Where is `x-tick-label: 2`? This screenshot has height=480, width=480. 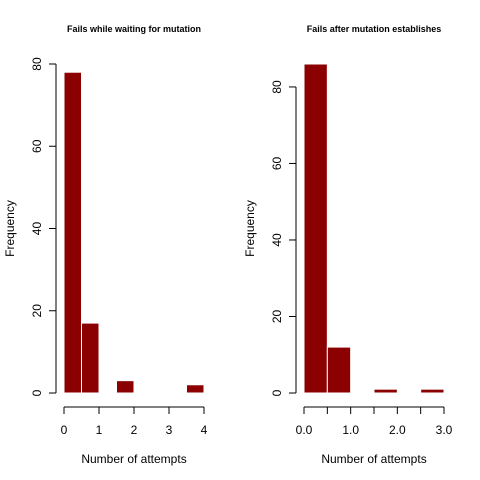 x-tick-label: 2 is located at coordinates (134, 430).